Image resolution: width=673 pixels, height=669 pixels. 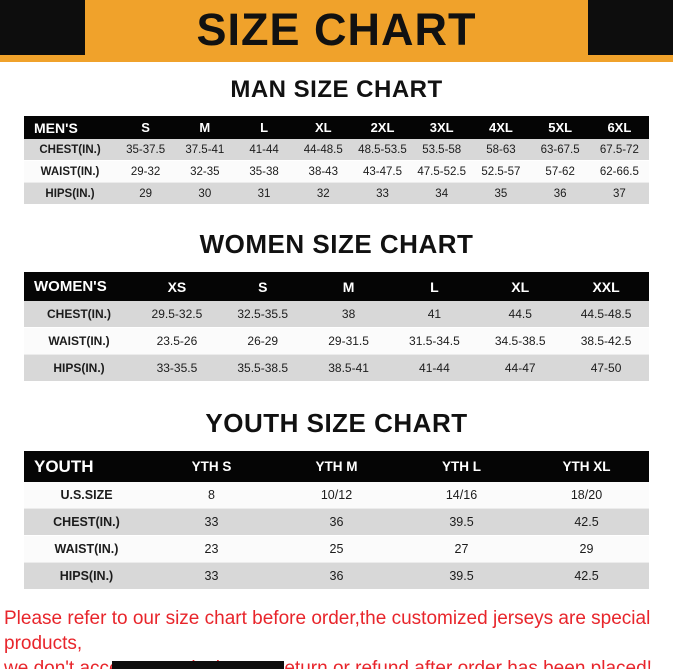 What do you see at coordinates (461, 549) in the screenshot?
I see `size-value: 27` at bounding box center [461, 549].